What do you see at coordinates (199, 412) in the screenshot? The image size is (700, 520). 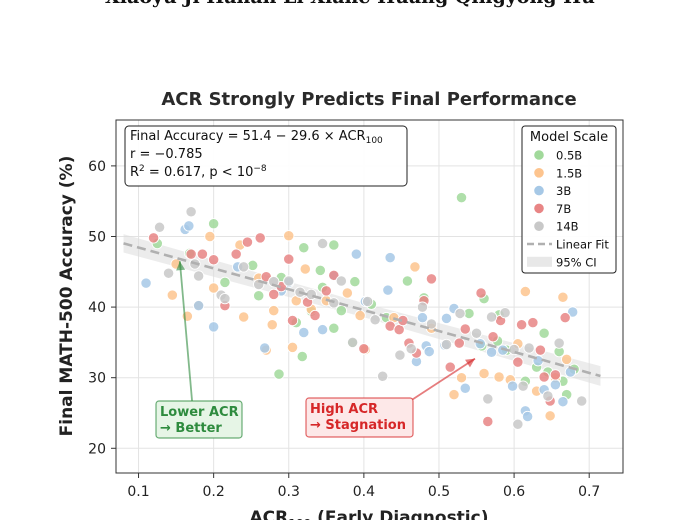 I see `annotation-text-line1: Lower ACR` at bounding box center [199, 412].